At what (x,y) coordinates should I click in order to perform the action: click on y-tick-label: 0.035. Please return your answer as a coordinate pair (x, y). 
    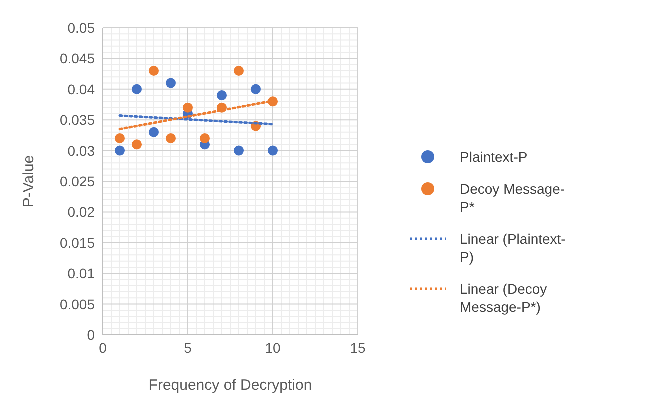
    Looking at the image, I should click on (78, 120).